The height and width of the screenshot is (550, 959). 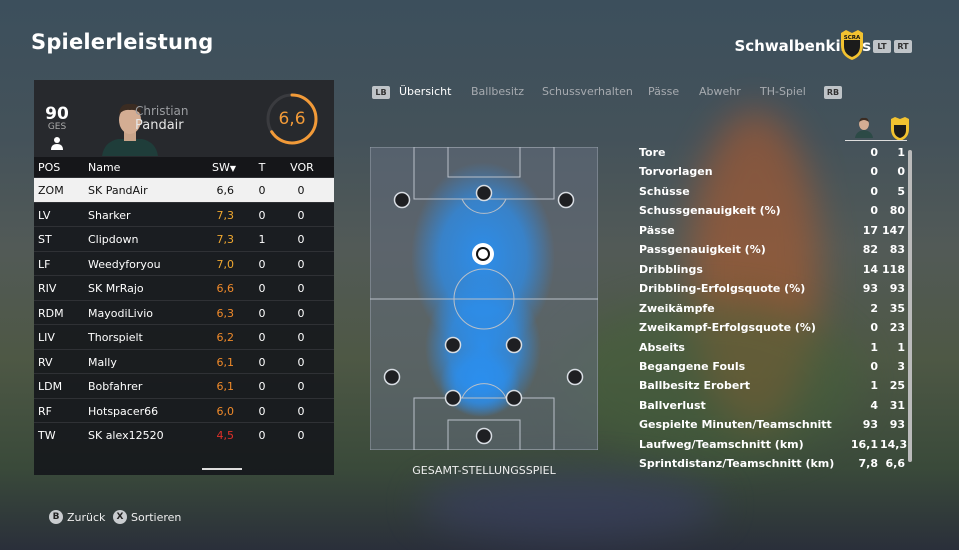 I want to click on cell-sw: 4,5, so click(x=225, y=435).